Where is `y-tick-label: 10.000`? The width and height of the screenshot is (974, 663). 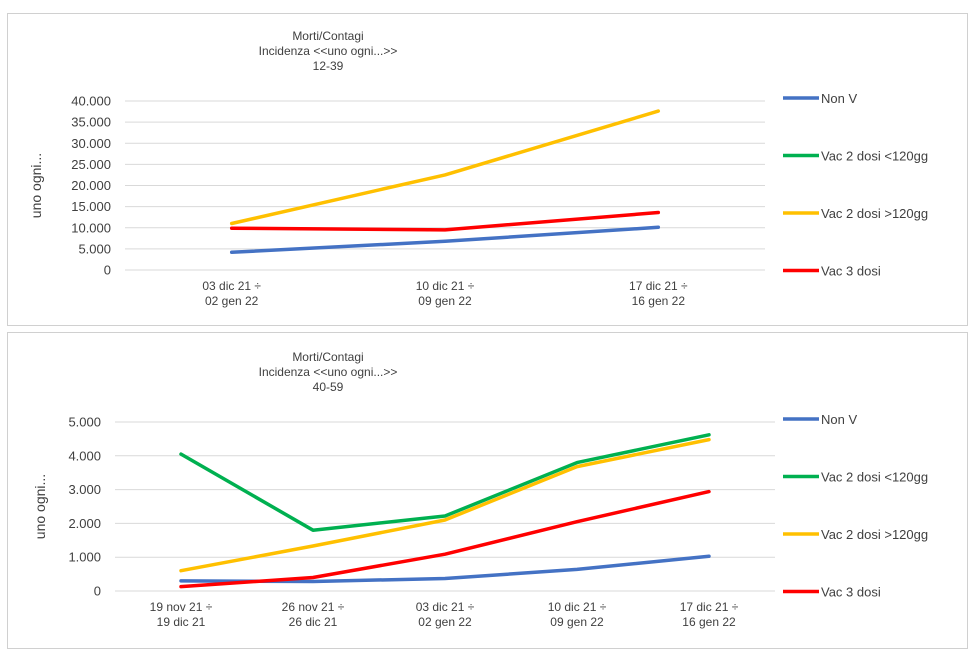
y-tick-label: 10.000 is located at coordinates (91, 227).